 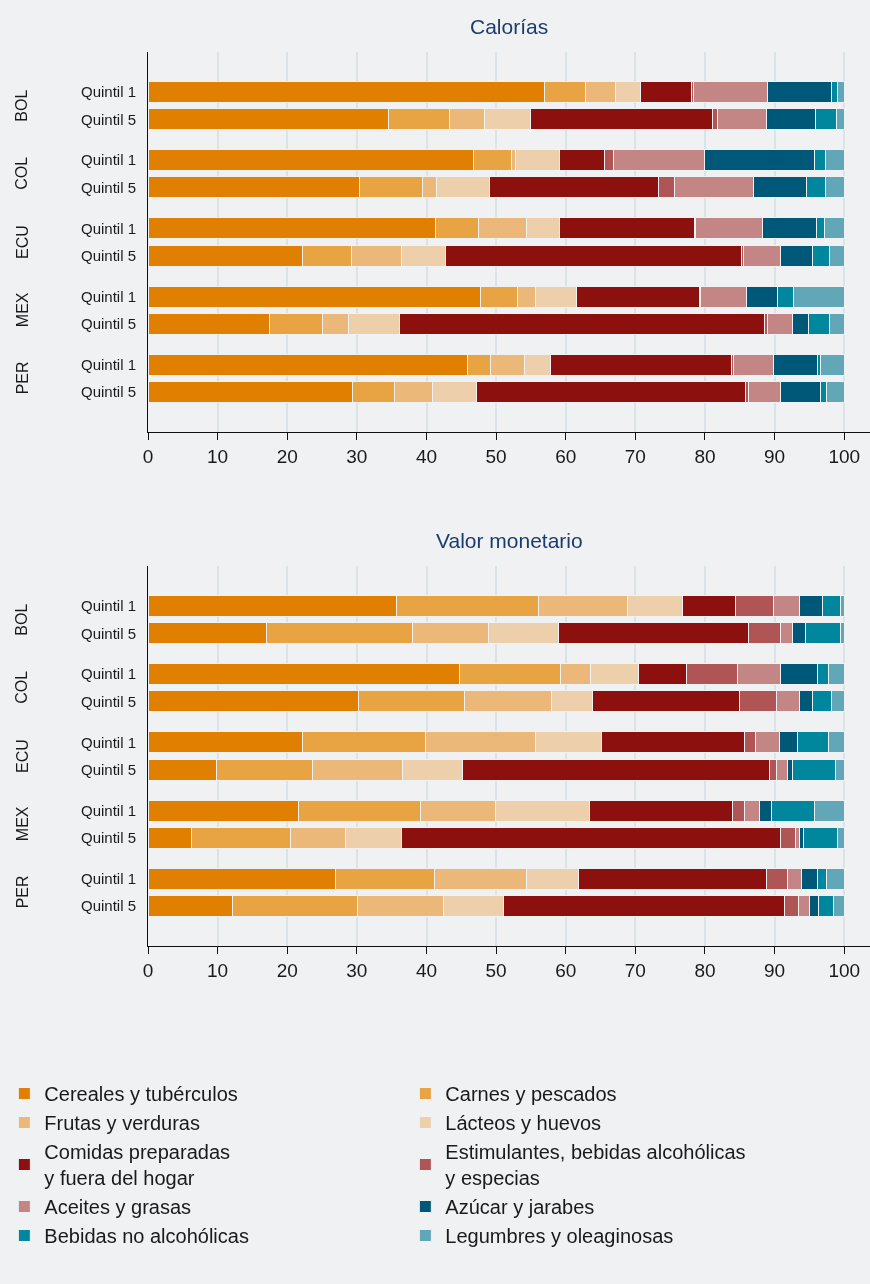 I want to click on legend-label: Lácteos y huevos, so click(x=523, y=1123).